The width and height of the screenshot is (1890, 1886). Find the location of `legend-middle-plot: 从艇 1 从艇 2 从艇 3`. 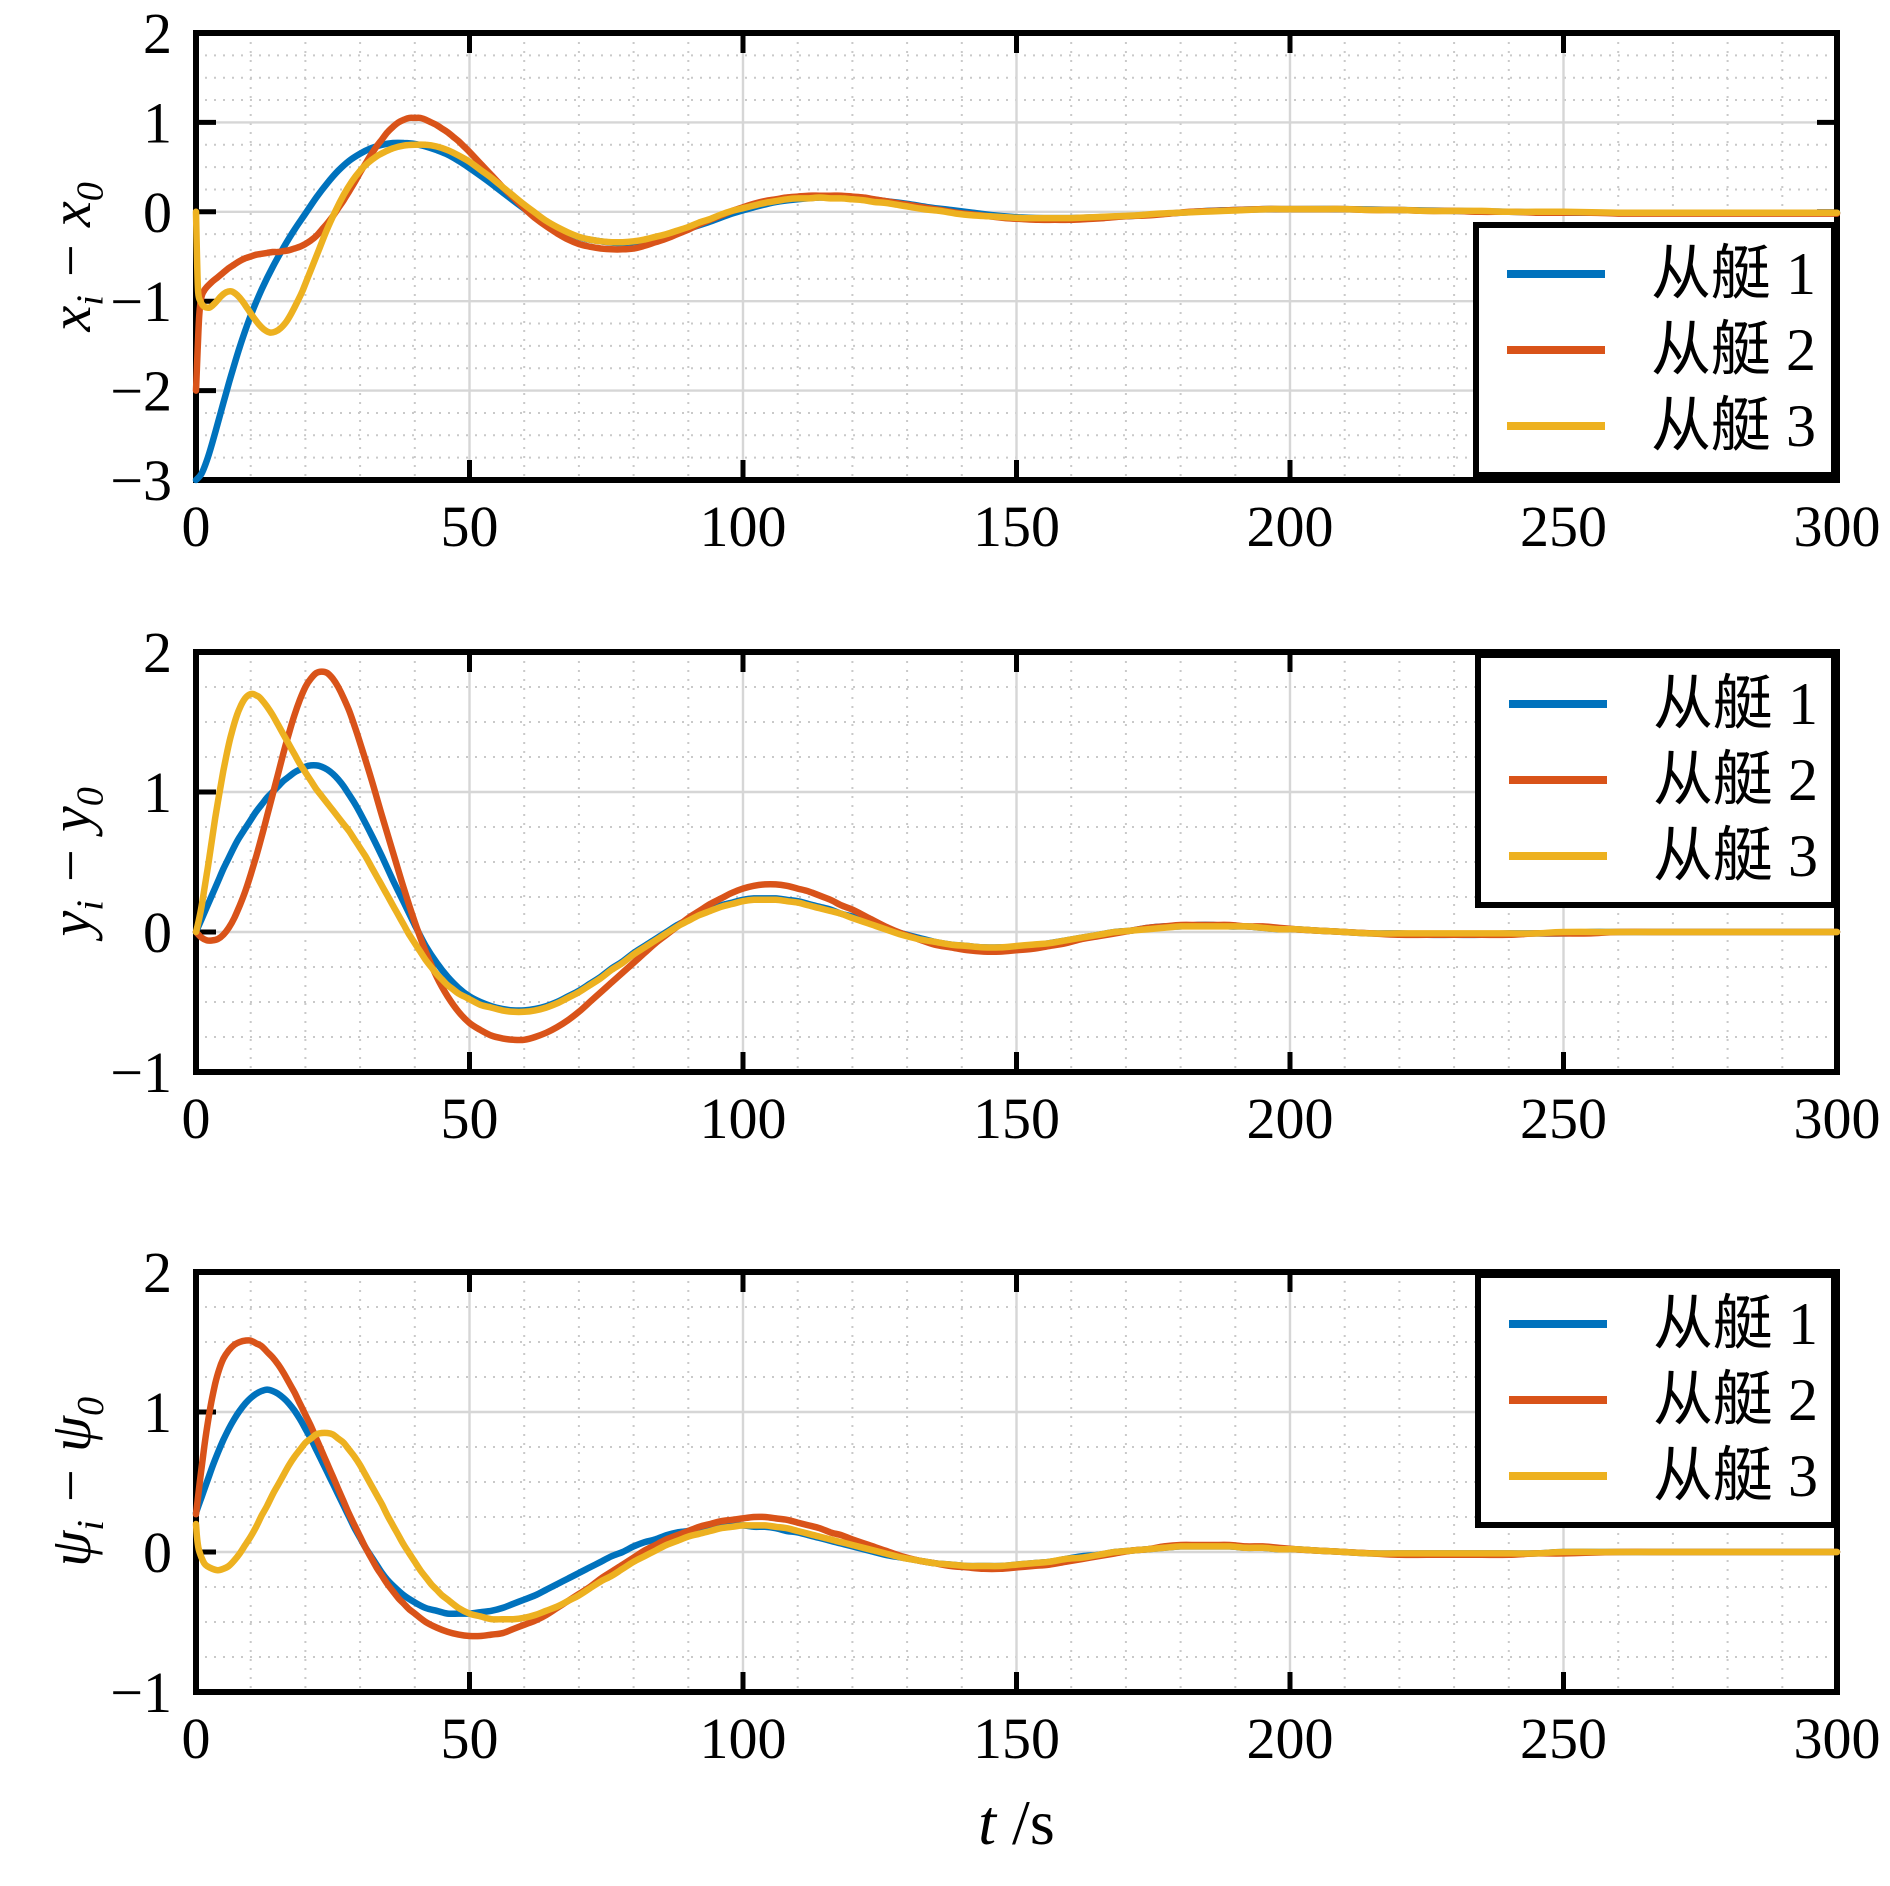

legend-middle-plot: 从艇 1 从艇 2 从艇 3 is located at coordinates (1656, 780).